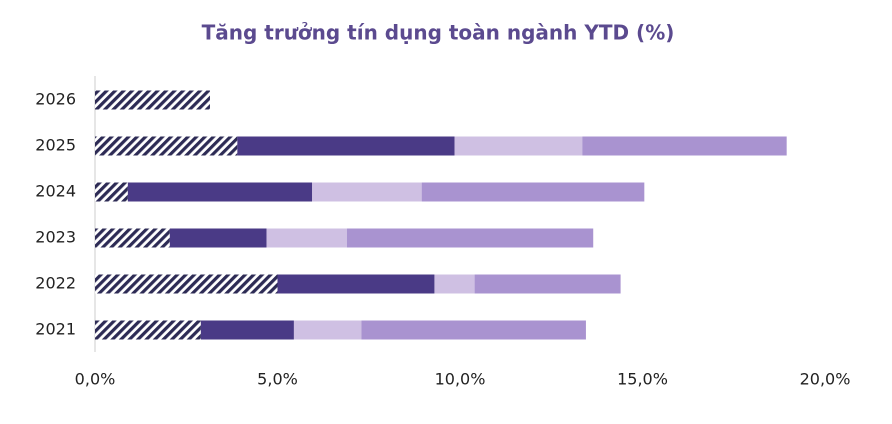  What do you see at coordinates (55, 283) in the screenshot?
I see `y-tick-label: 2022` at bounding box center [55, 283].